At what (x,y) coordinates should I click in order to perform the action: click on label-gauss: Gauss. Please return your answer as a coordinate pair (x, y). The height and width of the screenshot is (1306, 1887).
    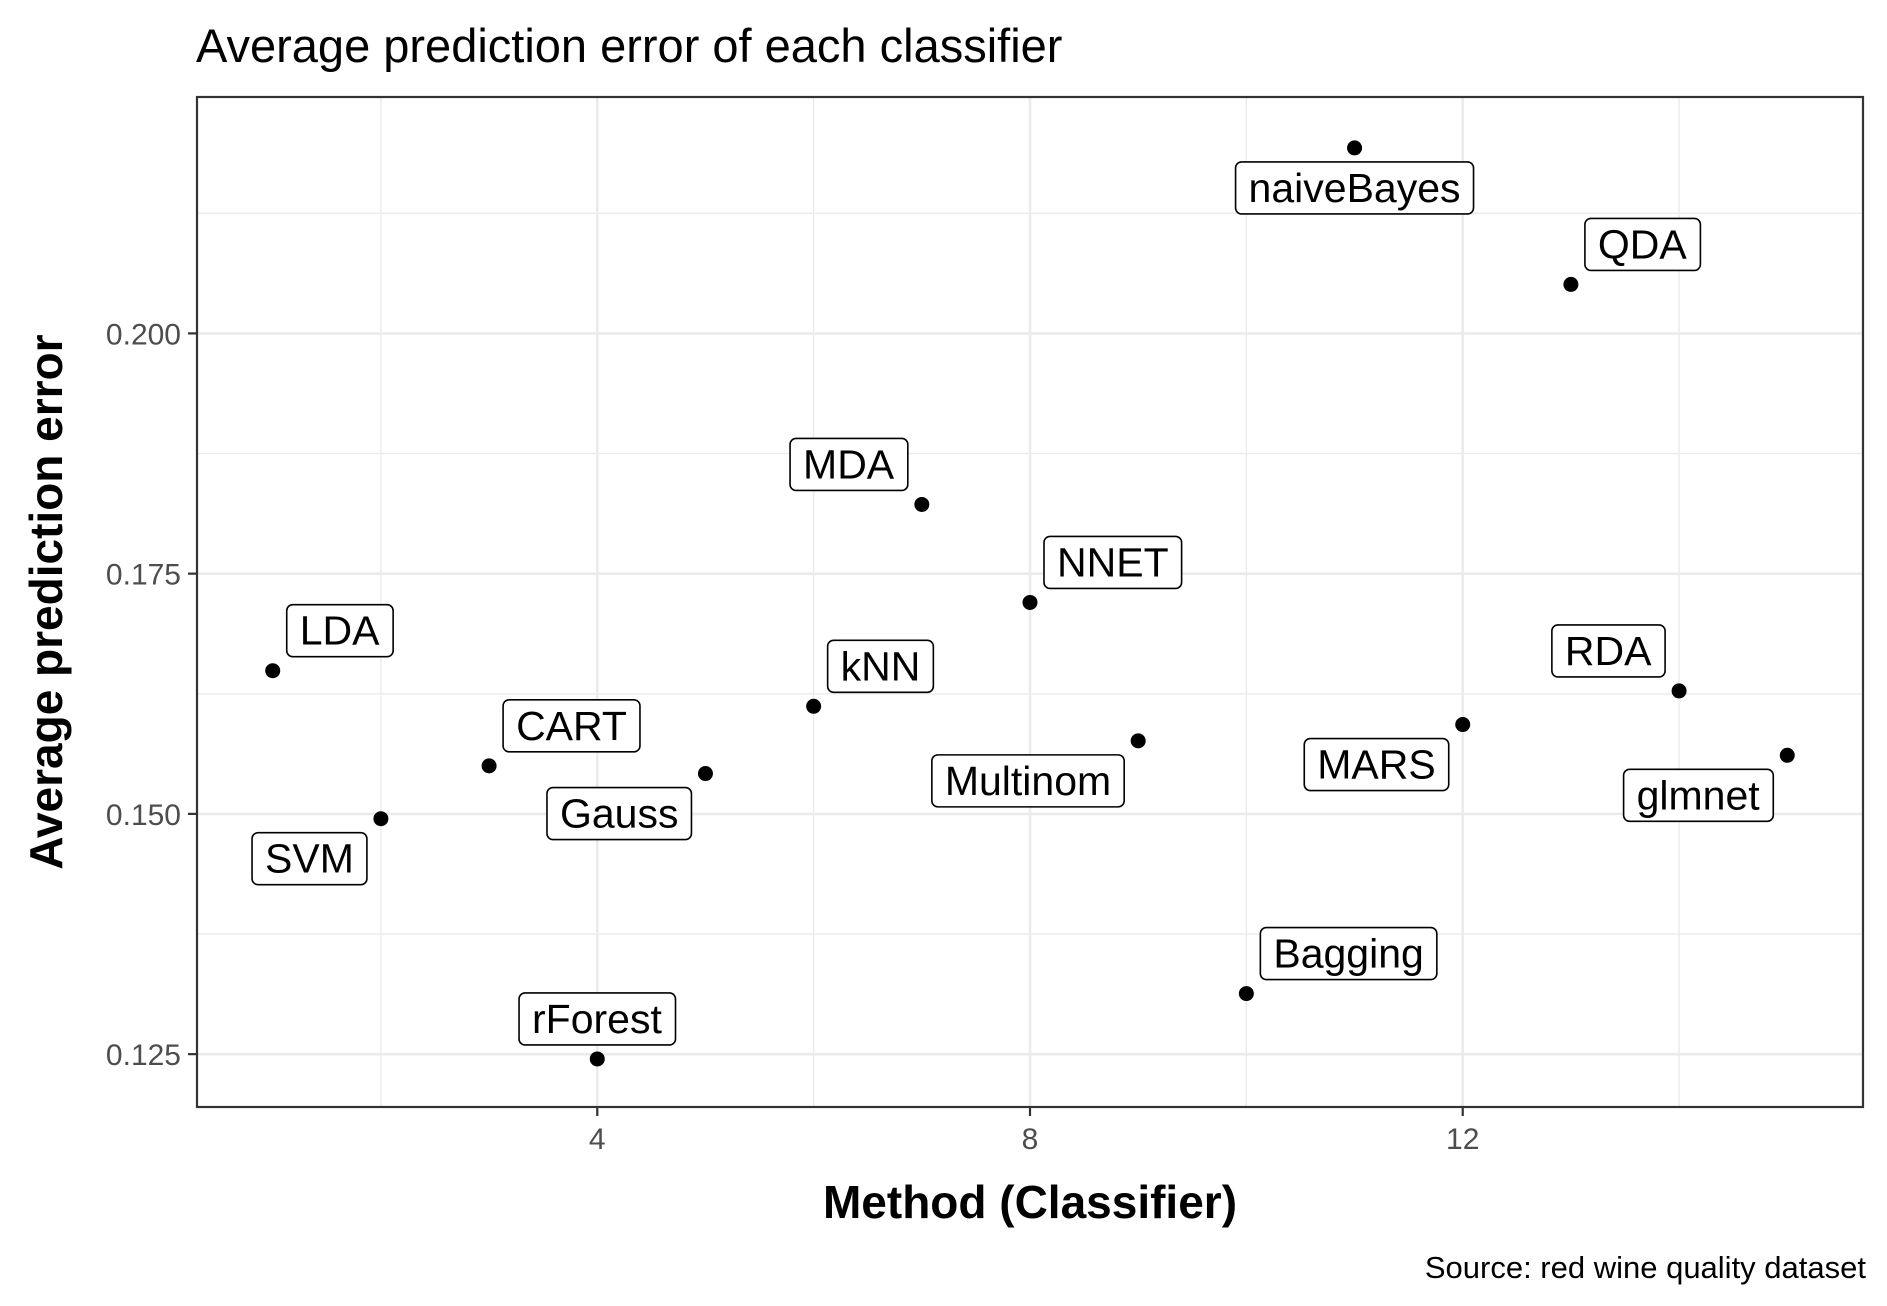
    Looking at the image, I should click on (619, 813).